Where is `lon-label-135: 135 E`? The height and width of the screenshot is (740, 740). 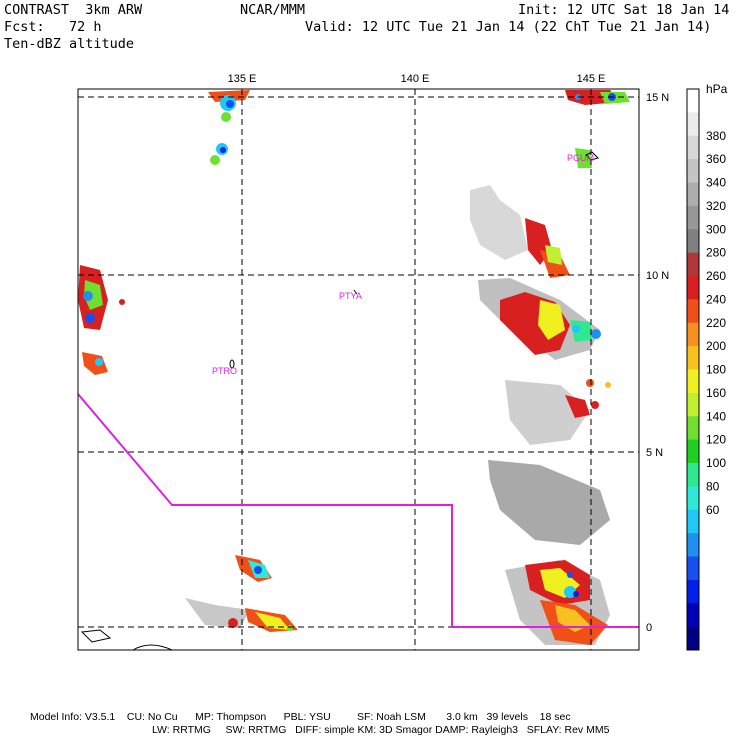 lon-label-135: 135 E is located at coordinates (242, 79).